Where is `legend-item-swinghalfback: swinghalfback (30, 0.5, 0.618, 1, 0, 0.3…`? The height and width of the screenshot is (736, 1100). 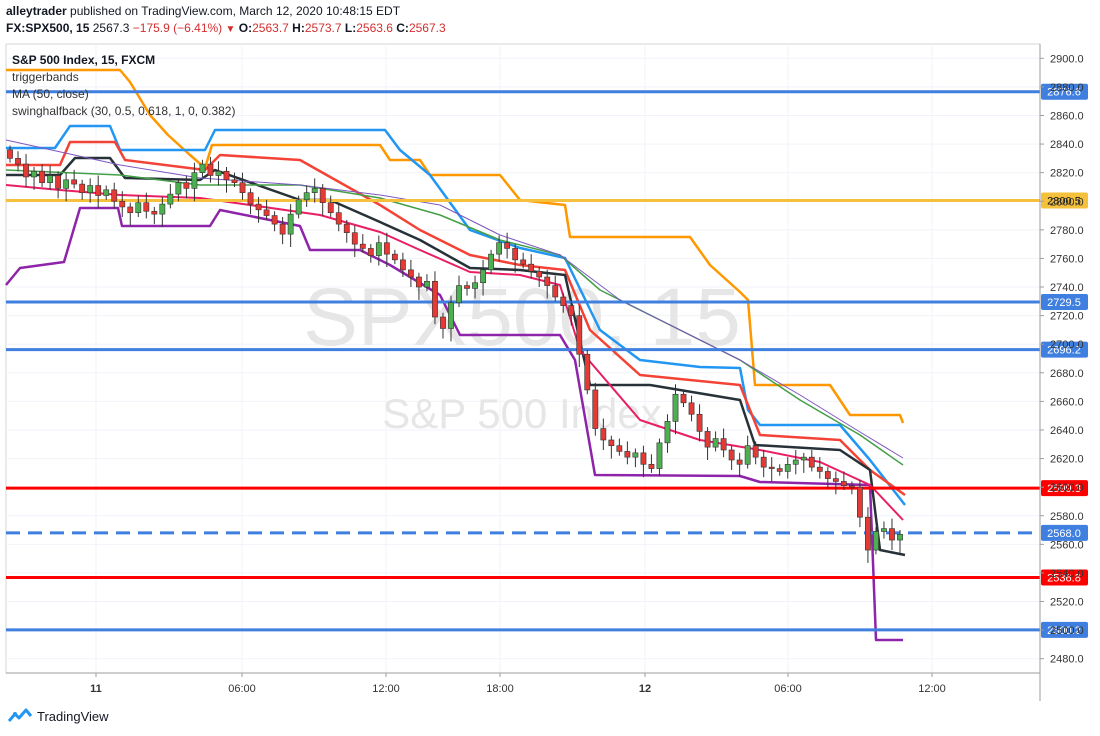 legend-item-swinghalfback: swinghalfback (30, 0.5, 0.618, 1, 0, 0.3… is located at coordinates (124, 111).